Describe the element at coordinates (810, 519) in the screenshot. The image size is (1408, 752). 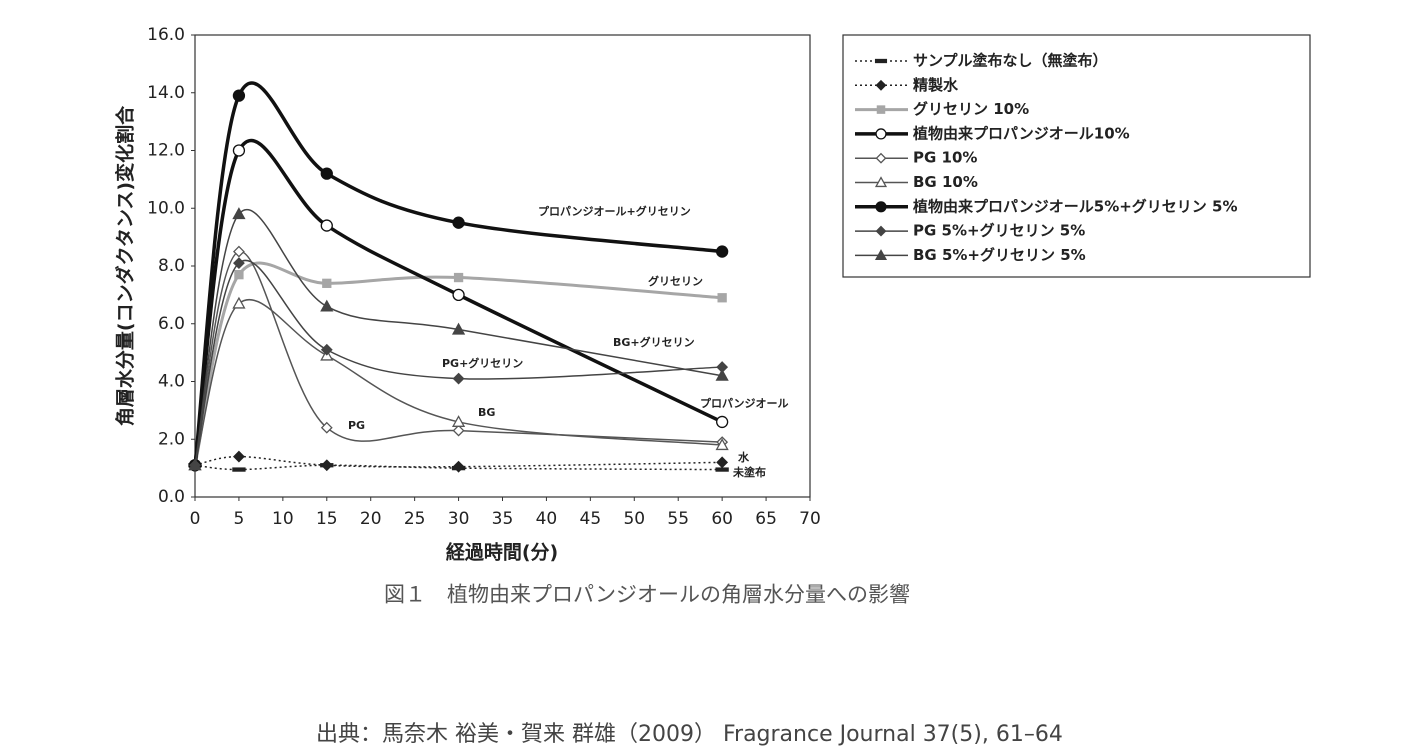
I see `x-tick-label: 70` at that location.